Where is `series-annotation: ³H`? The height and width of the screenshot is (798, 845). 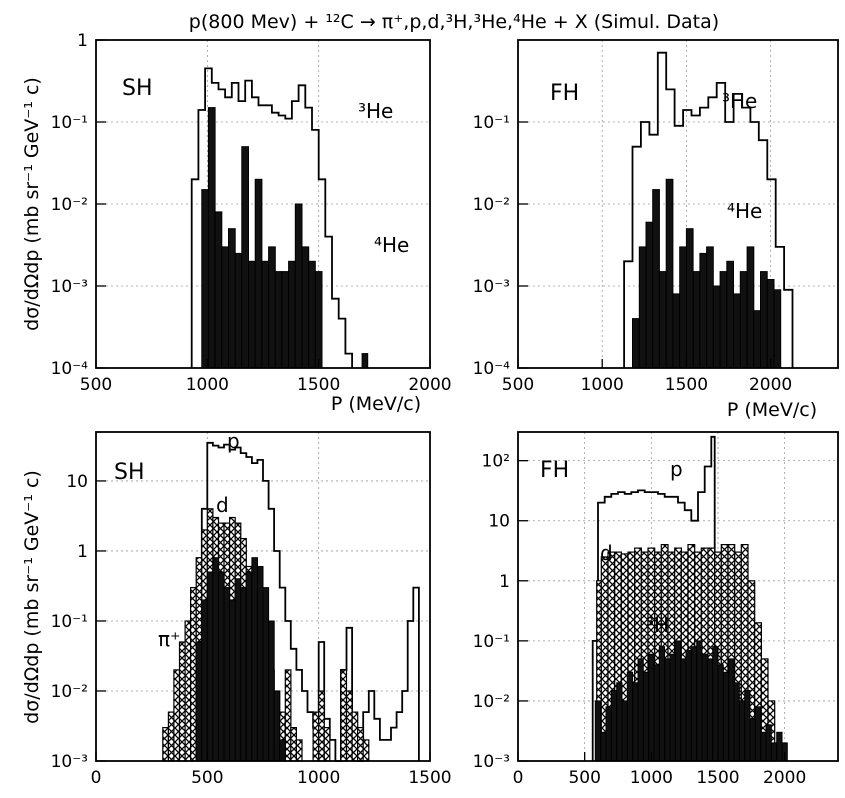
series-annotation: ³H is located at coordinates (657, 625).